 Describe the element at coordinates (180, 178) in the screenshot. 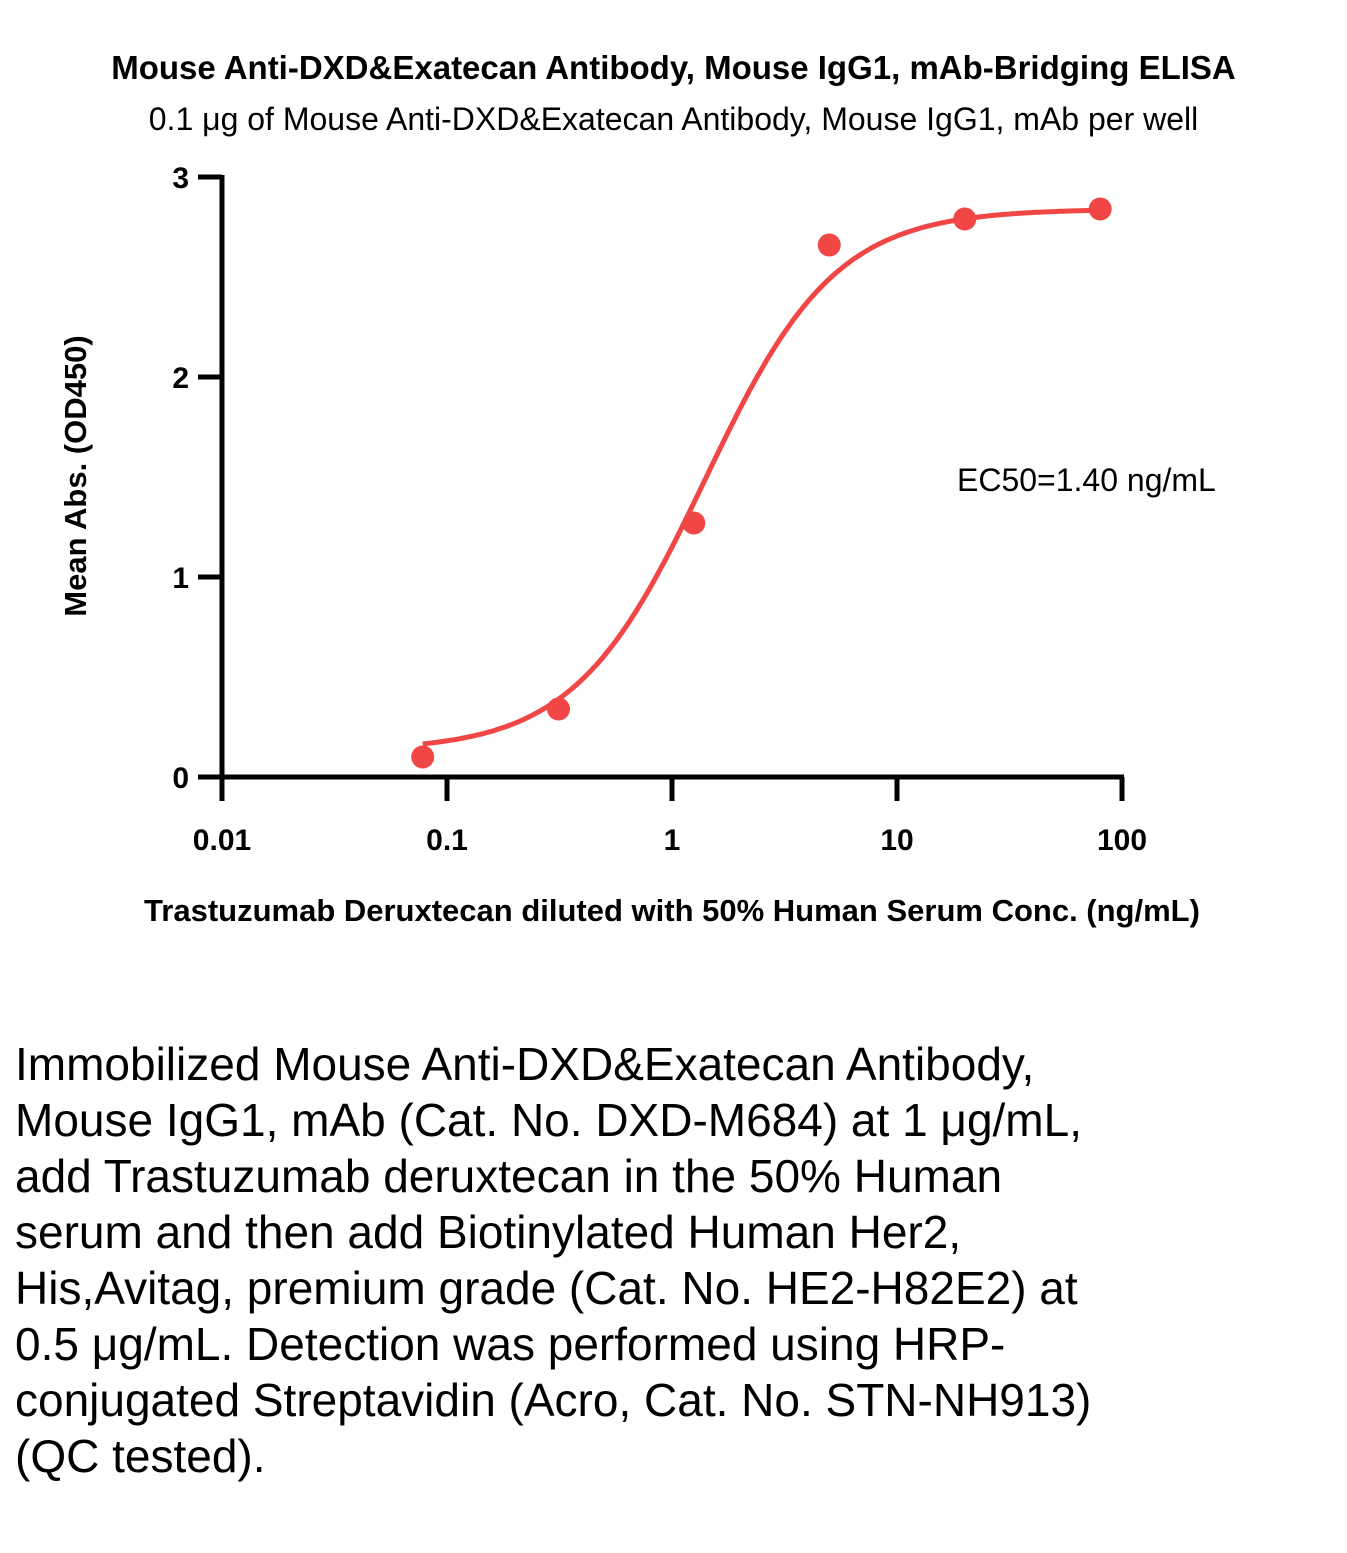

I see `y-tick-label: 3` at that location.